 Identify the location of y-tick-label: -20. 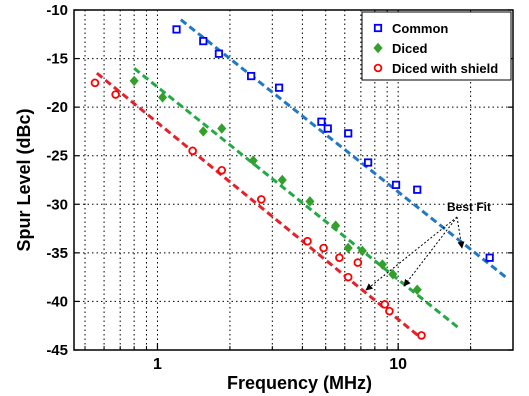
(57, 107).